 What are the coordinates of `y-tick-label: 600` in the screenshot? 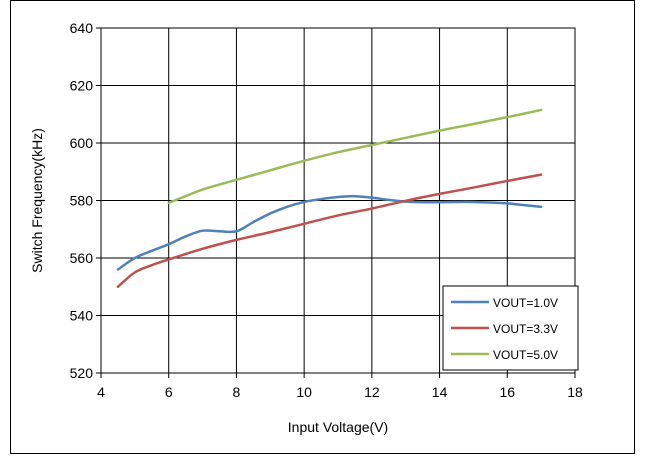 It's located at (82, 143).